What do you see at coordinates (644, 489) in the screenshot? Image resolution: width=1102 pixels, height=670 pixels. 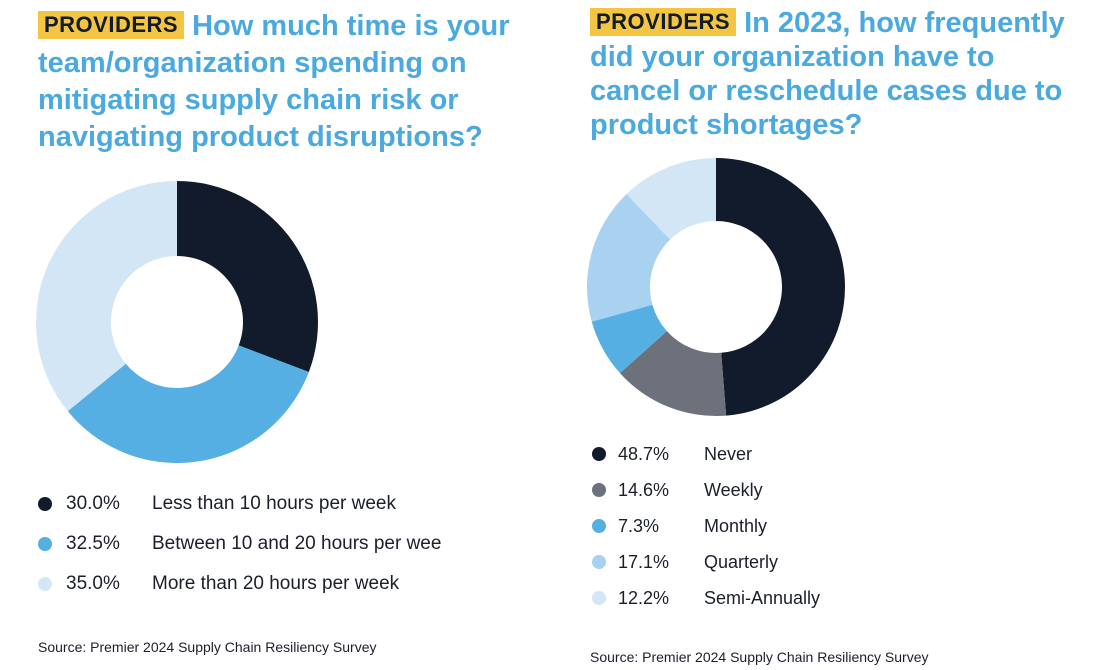 I see `legend-percent: 14.6%` at bounding box center [644, 489].